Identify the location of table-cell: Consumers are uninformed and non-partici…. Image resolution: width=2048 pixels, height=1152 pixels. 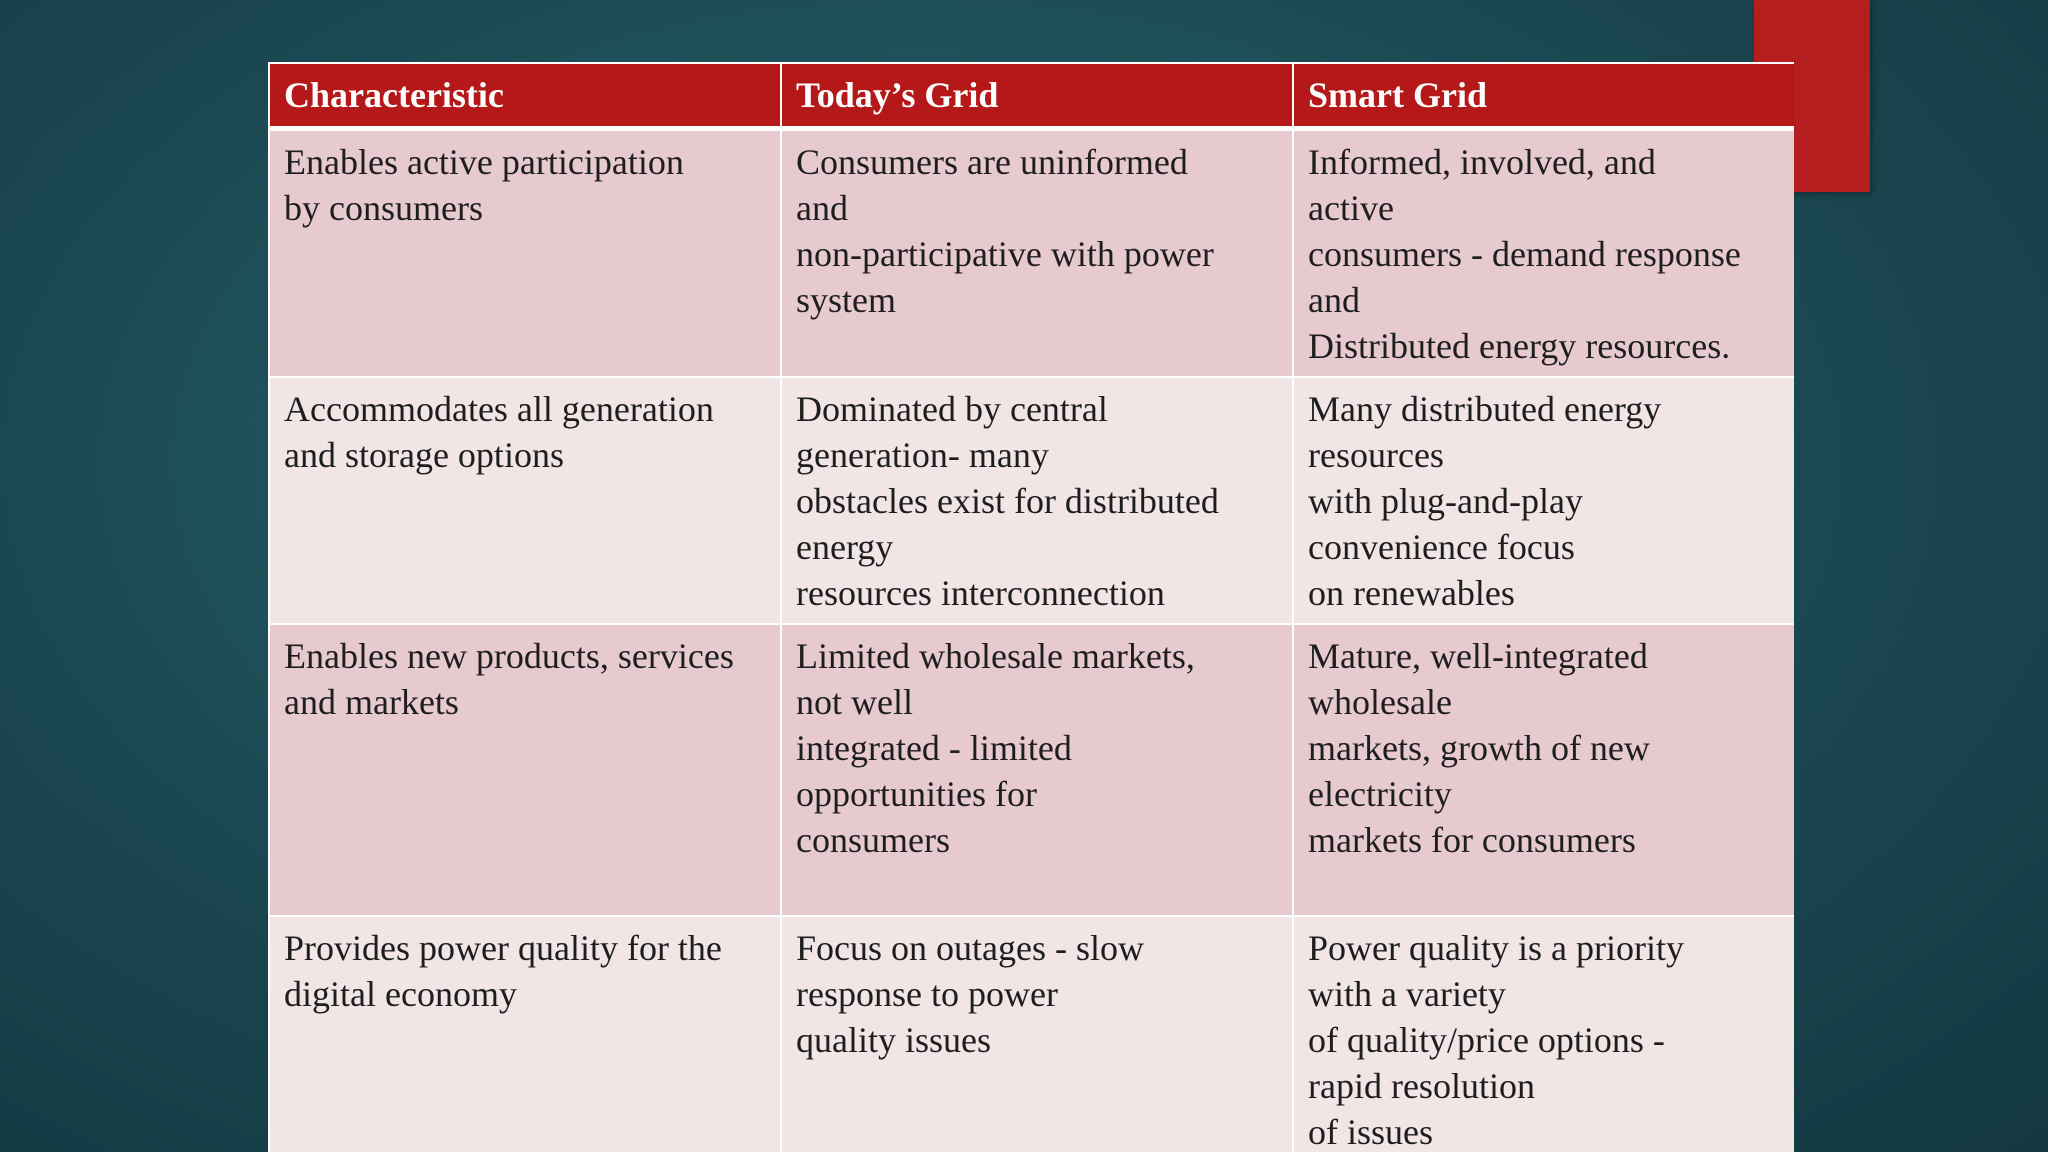
(1037, 252).